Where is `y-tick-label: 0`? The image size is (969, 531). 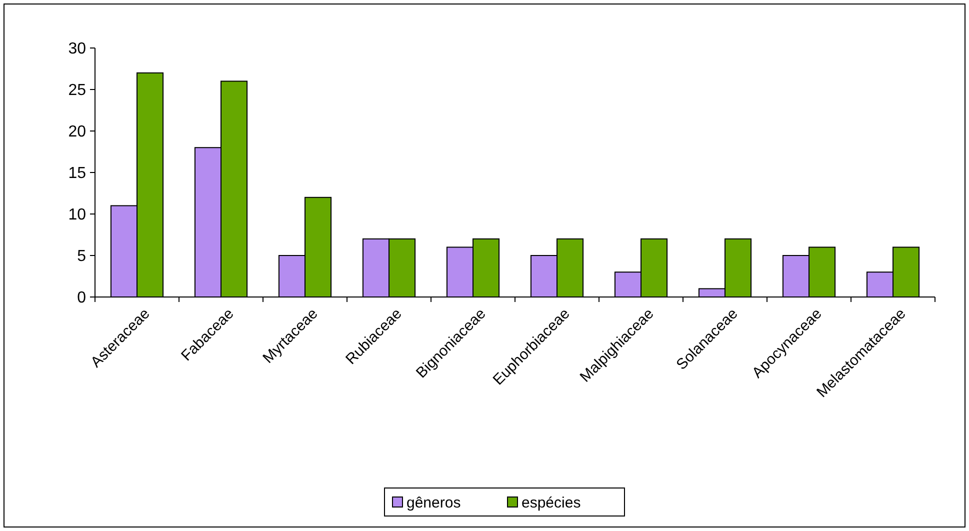 y-tick-label: 0 is located at coordinates (81, 298).